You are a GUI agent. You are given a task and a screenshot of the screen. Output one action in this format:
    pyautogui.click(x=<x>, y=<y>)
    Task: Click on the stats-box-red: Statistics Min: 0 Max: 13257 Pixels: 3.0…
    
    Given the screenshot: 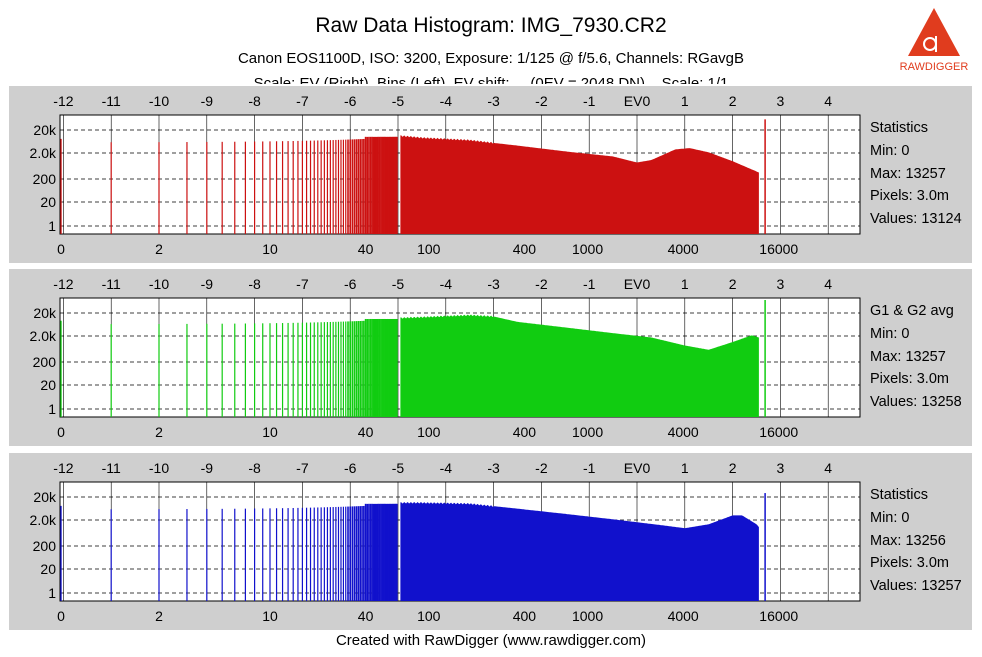 What is the action you would take?
    pyautogui.click(x=916, y=174)
    